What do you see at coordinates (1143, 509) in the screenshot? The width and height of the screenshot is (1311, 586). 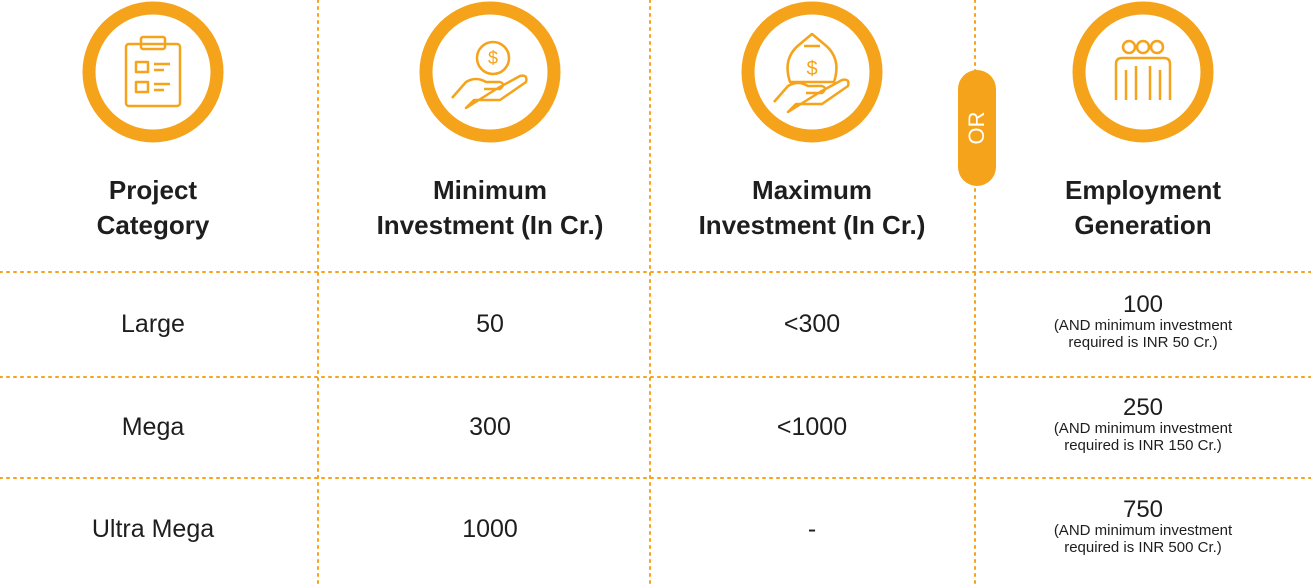 I see `employment-value: 750` at bounding box center [1143, 509].